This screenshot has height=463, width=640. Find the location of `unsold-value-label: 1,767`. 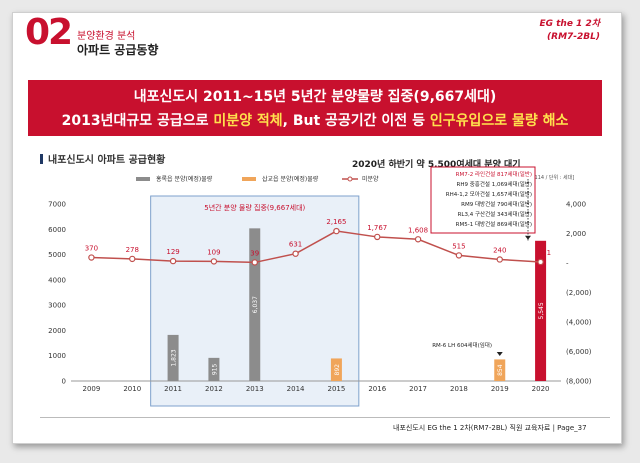

unsold-value-label: 1,767 is located at coordinates (377, 228).